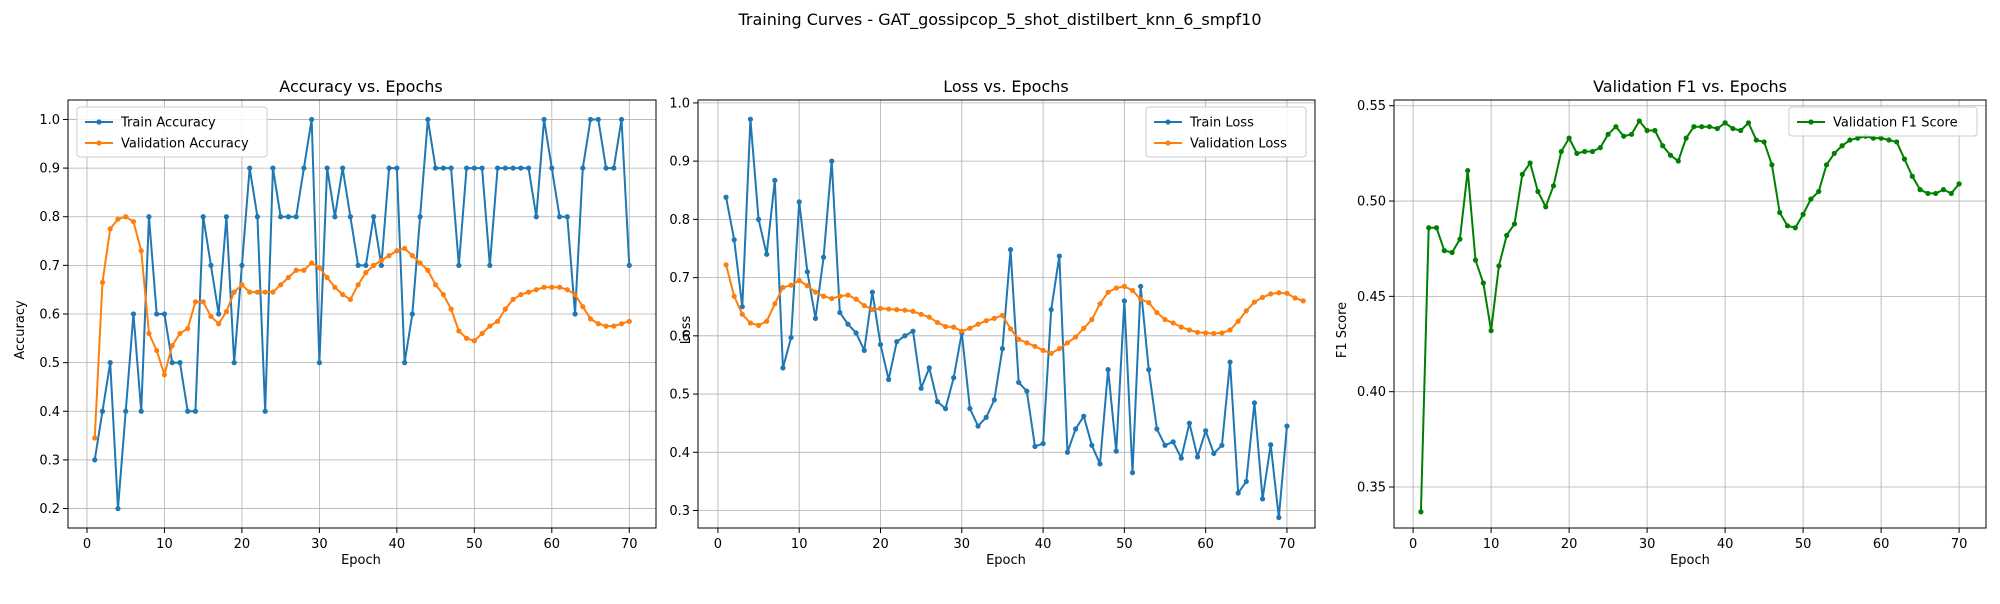 The height and width of the screenshot is (604, 2000). I want to click on y-axis-label: Accuracy, so click(20, 330).